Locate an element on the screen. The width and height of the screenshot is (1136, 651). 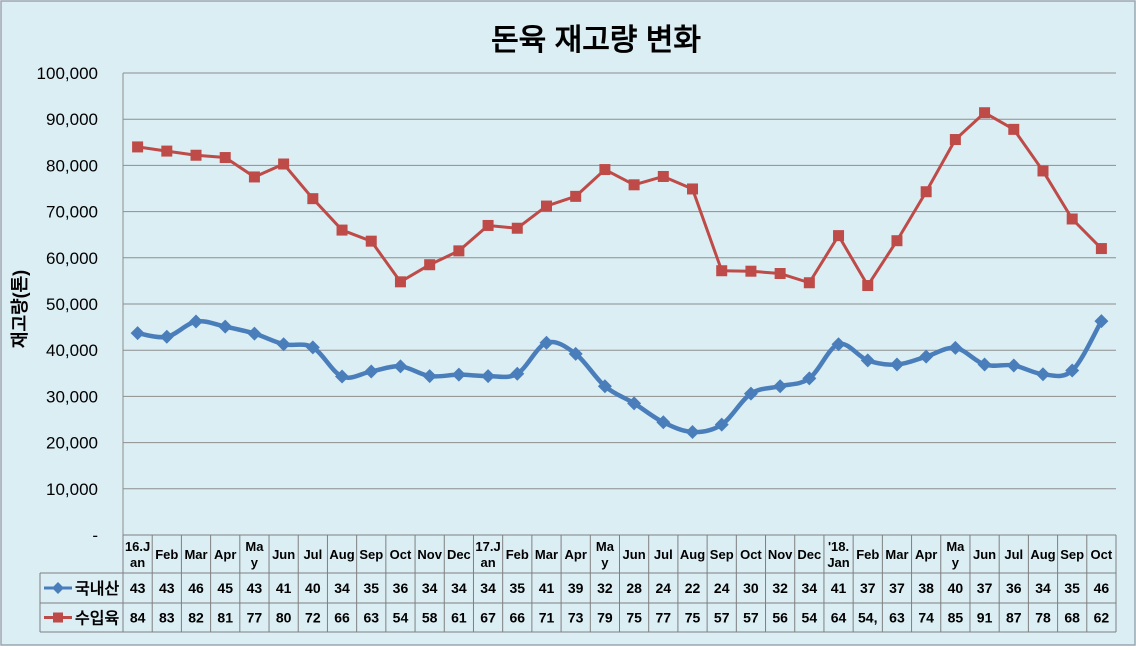
x-tick-label: Feb is located at coordinates (517, 554).